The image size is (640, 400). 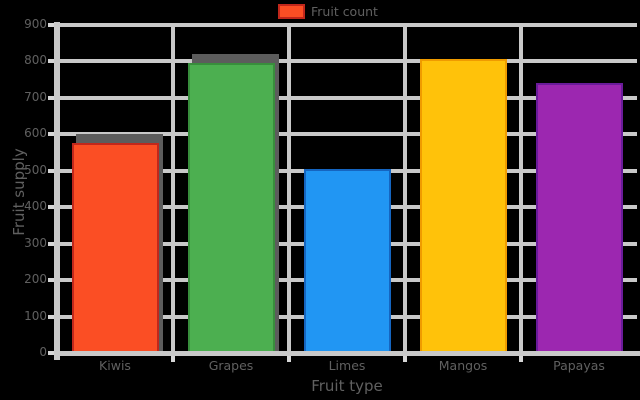 What do you see at coordinates (344, 11) in the screenshot?
I see `legend-label: Fruit count` at bounding box center [344, 11].